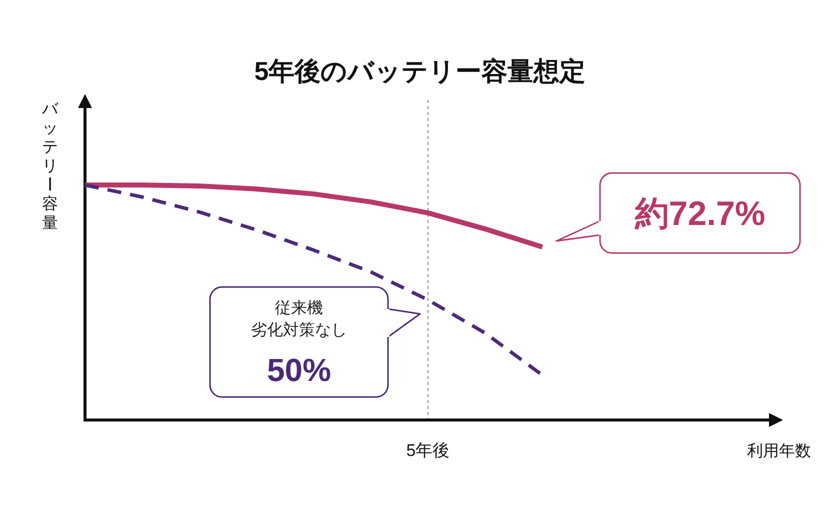  I want to click on annotation: 50%, so click(299, 370).